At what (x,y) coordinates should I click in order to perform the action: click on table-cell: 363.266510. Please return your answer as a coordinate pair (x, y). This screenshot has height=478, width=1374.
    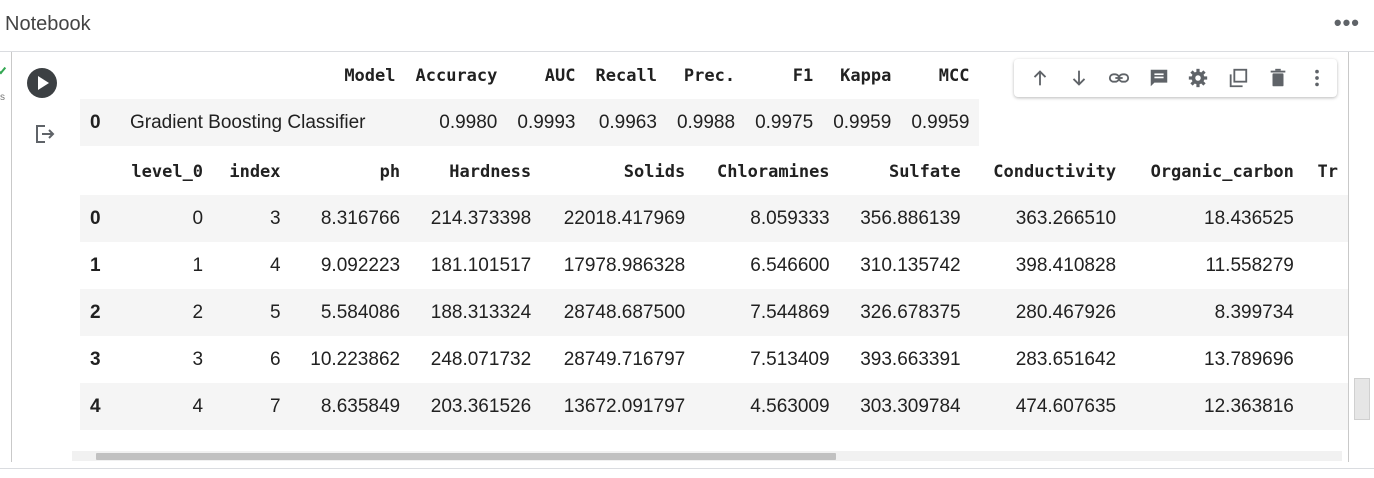
    Looking at the image, I should click on (1048, 218).